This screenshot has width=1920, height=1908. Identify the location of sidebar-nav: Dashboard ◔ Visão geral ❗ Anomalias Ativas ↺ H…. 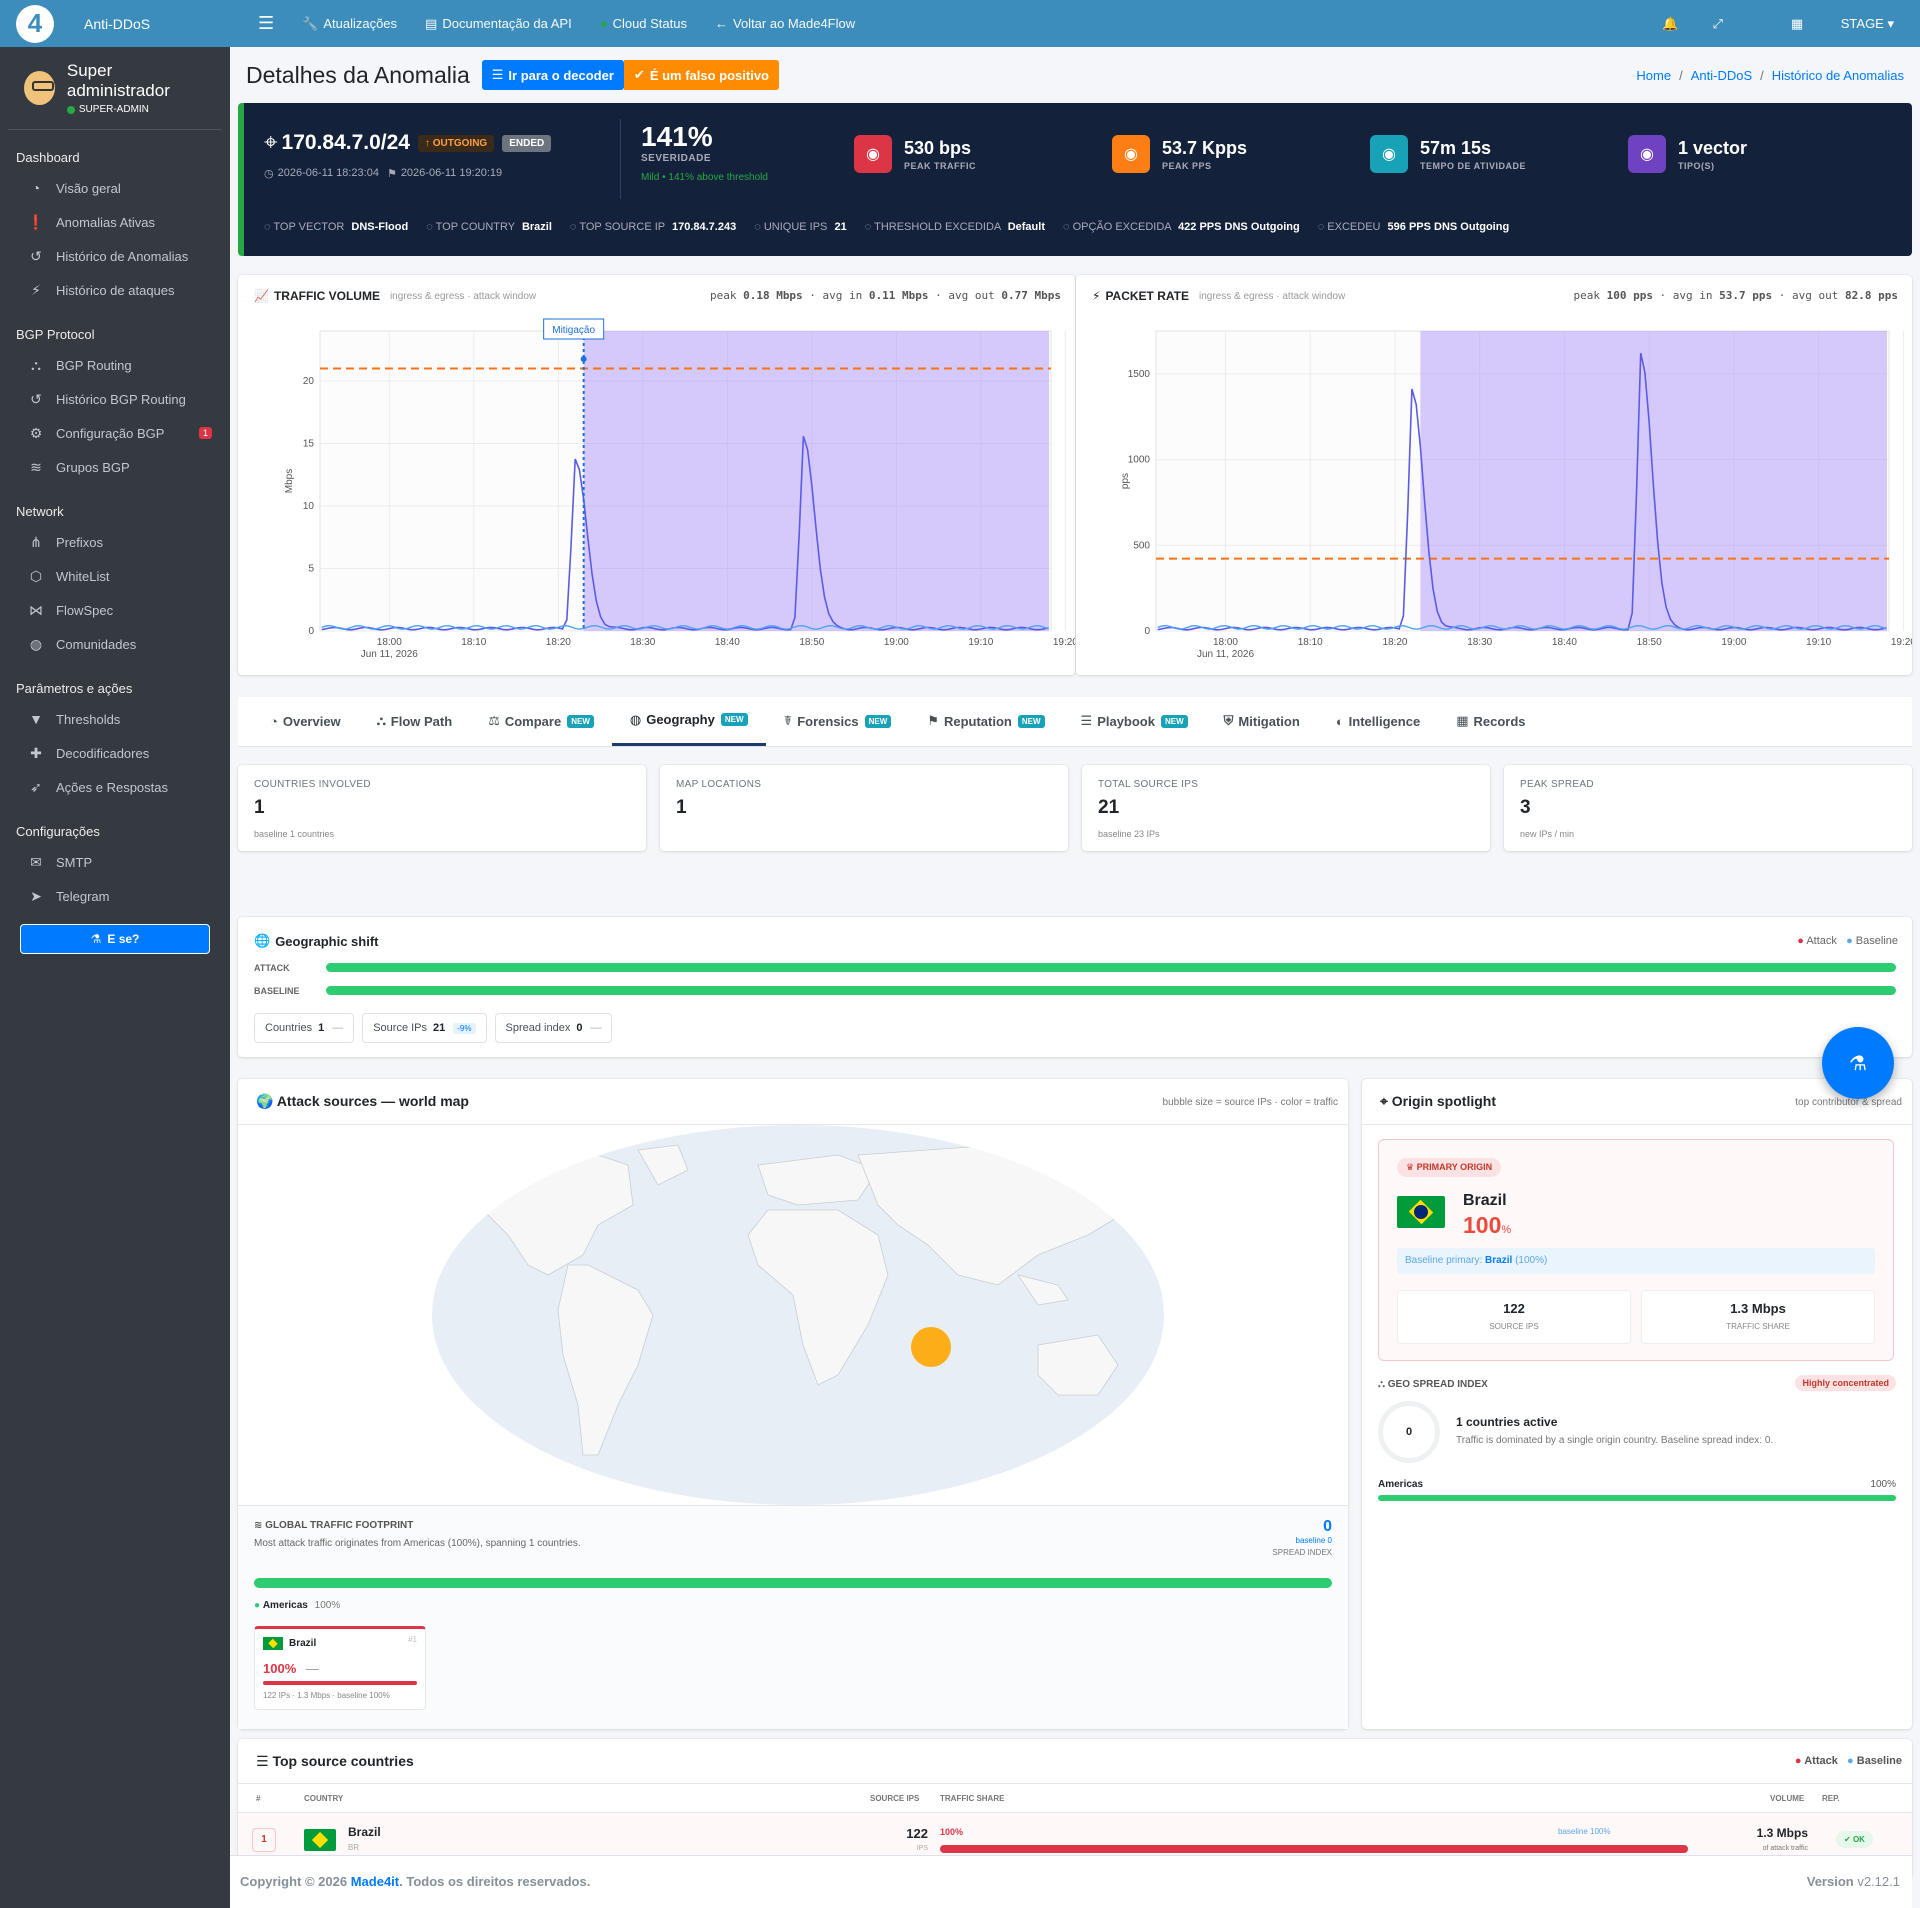
(115, 521).